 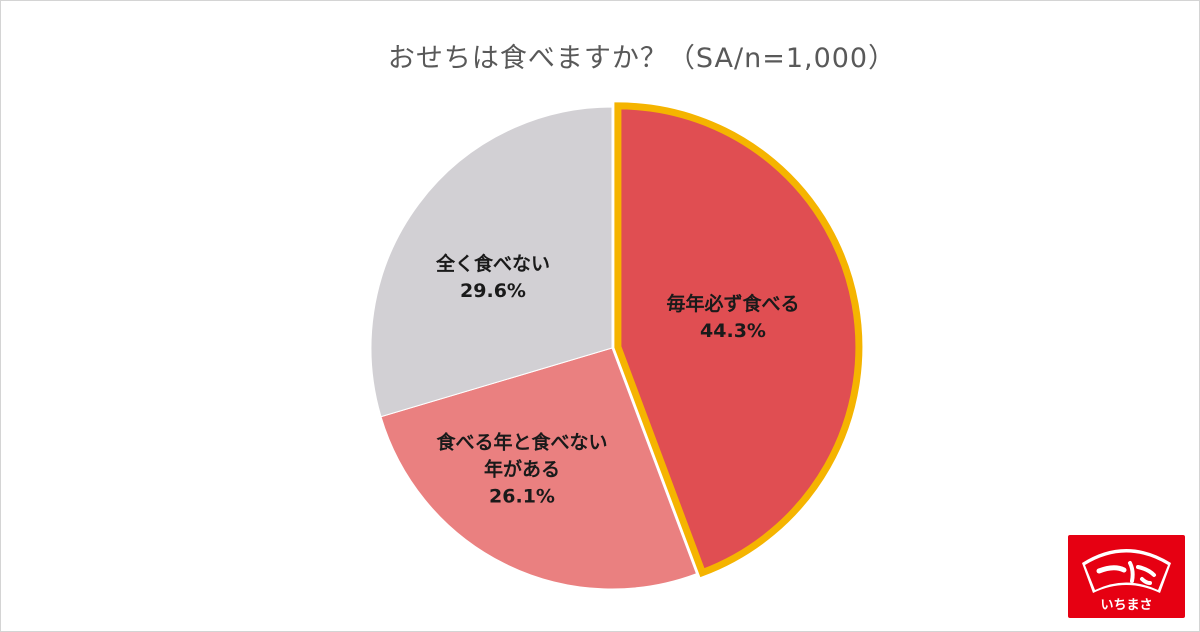 I want to click on slice-category-label: 食べる年と食べない, so click(x=521, y=442).